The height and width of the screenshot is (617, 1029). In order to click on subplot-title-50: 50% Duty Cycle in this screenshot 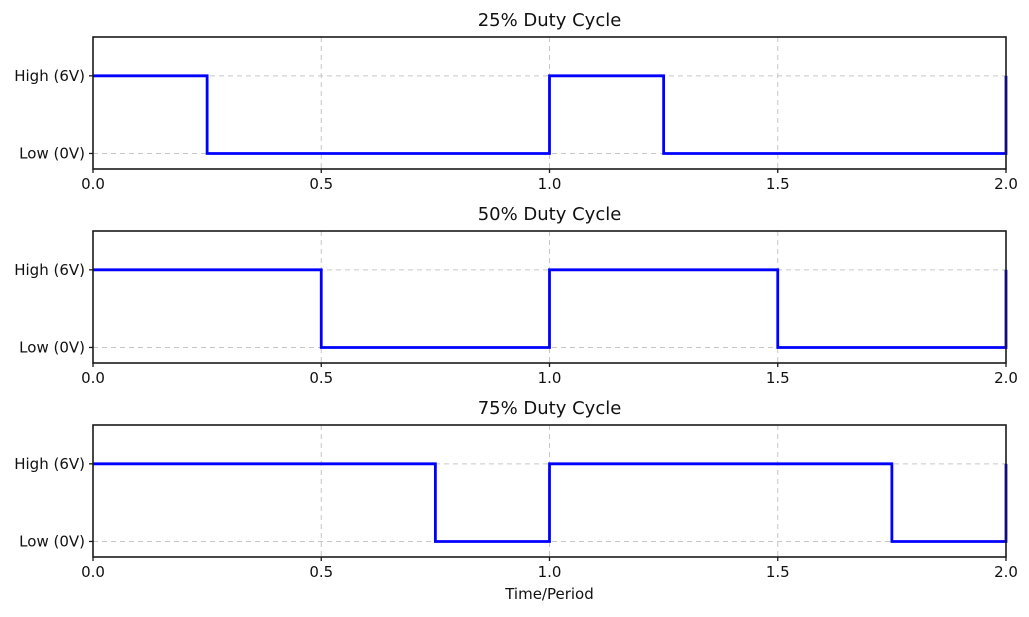, I will do `click(549, 214)`.